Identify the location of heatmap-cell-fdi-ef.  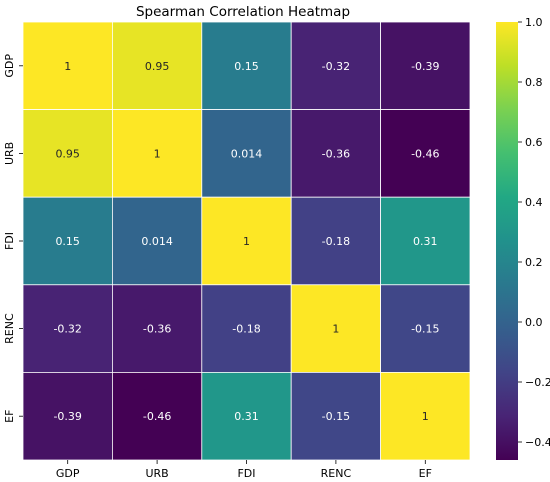
(425, 241).